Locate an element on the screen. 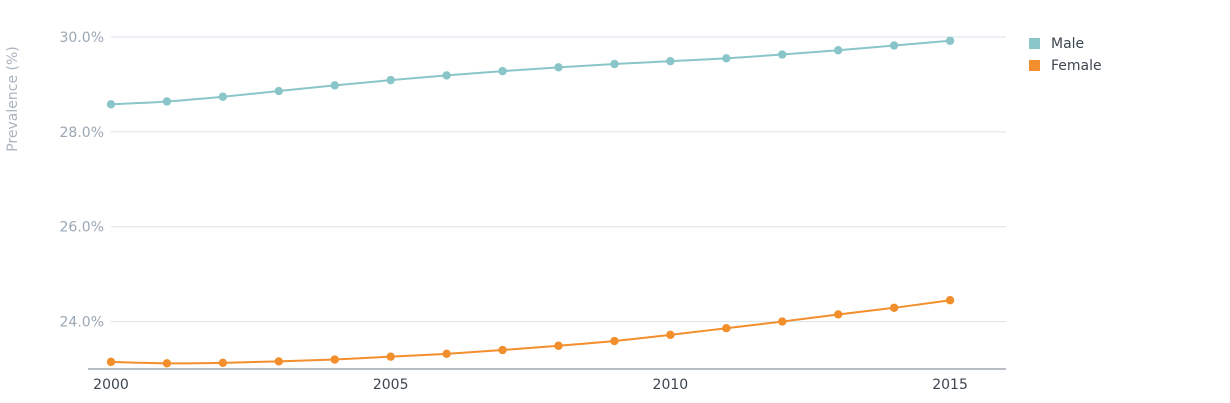  y-tick-label: 28.0% is located at coordinates (82, 133).